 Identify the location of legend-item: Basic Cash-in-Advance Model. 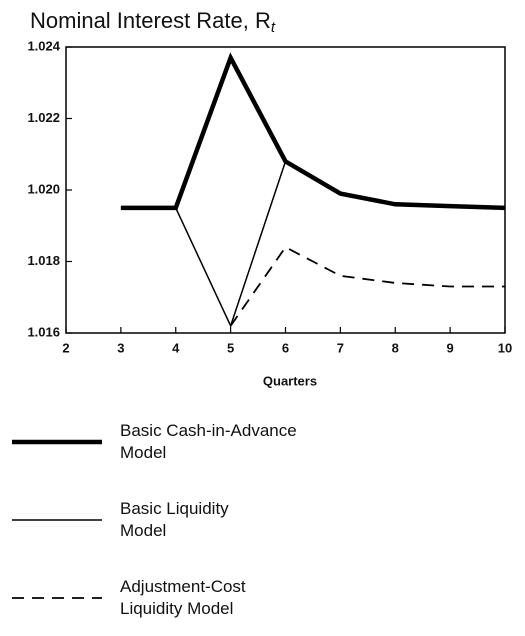
(262, 450).